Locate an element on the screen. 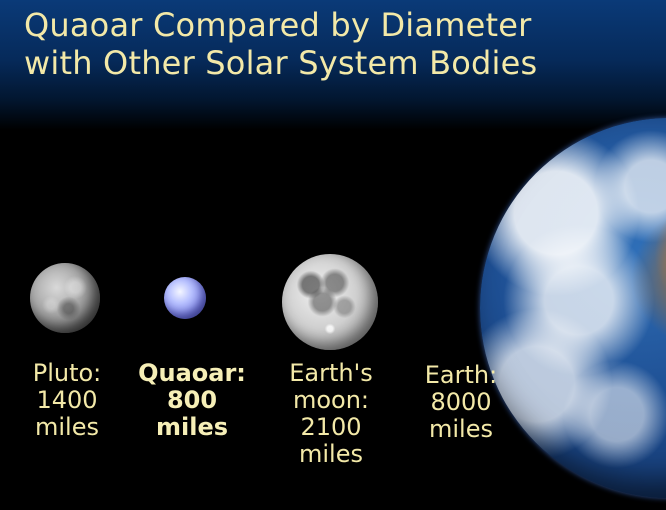  quaoar-label: Quaoar: 800 miles is located at coordinates (192, 400).